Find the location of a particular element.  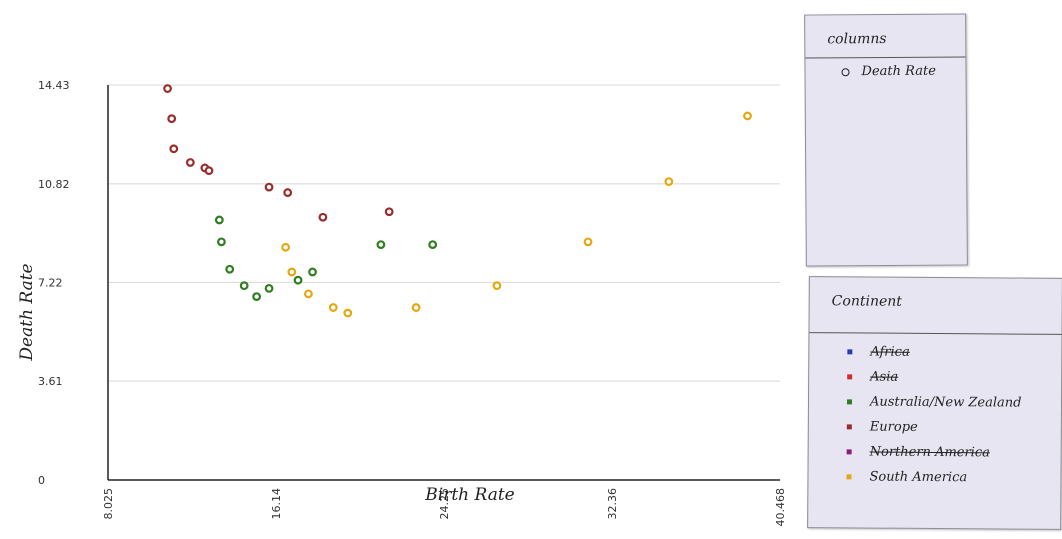

x-tick-label: 8.025 is located at coordinates (108, 504).